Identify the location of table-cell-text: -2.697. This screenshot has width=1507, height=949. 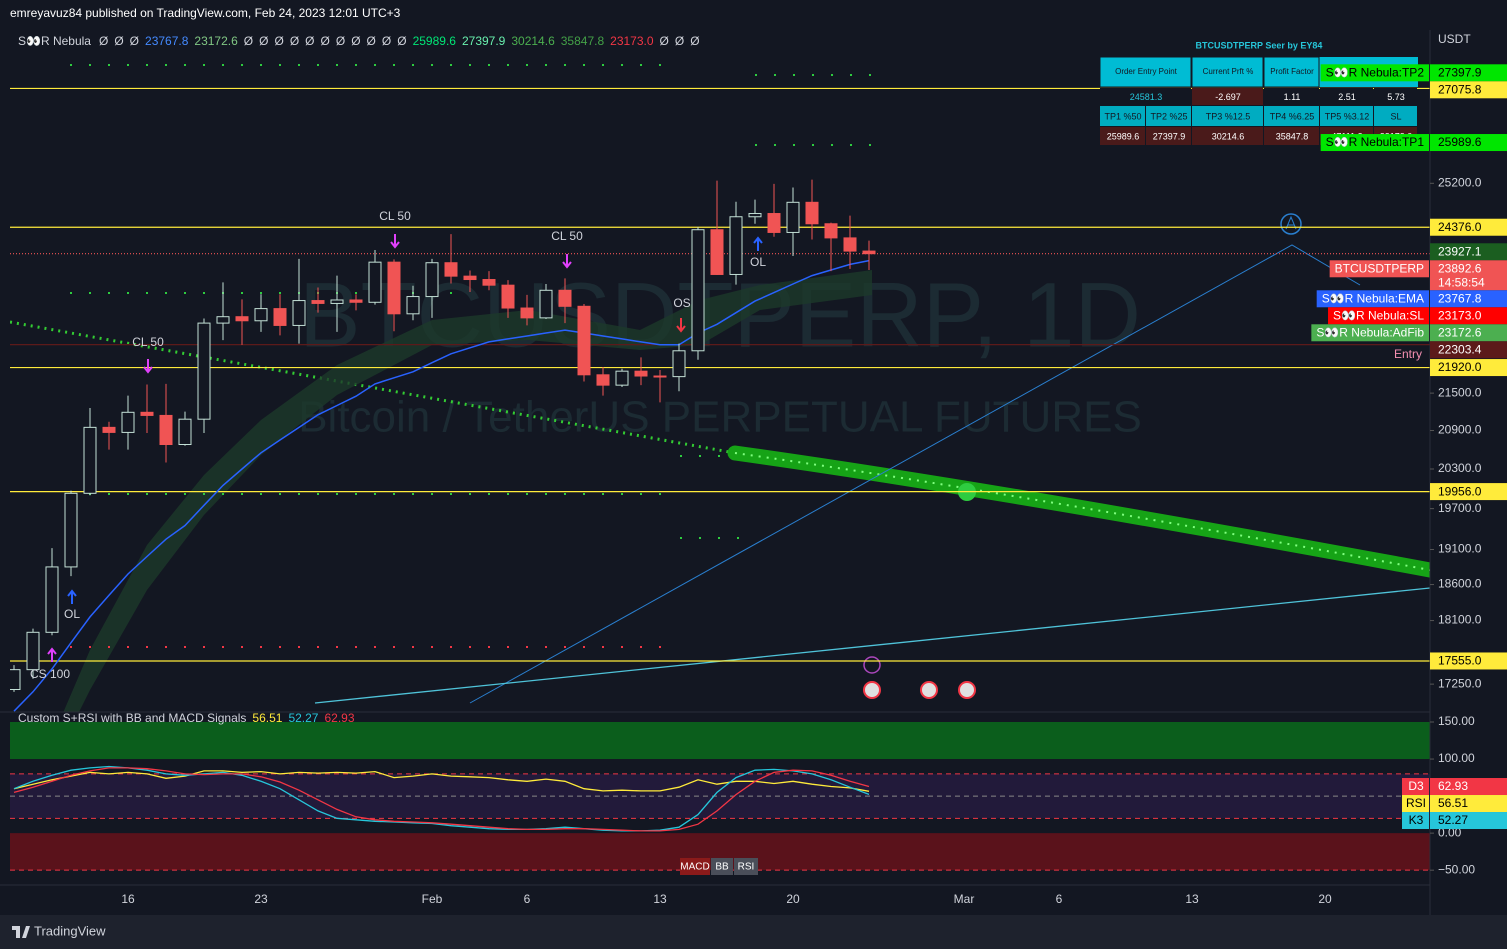
(1228, 97).